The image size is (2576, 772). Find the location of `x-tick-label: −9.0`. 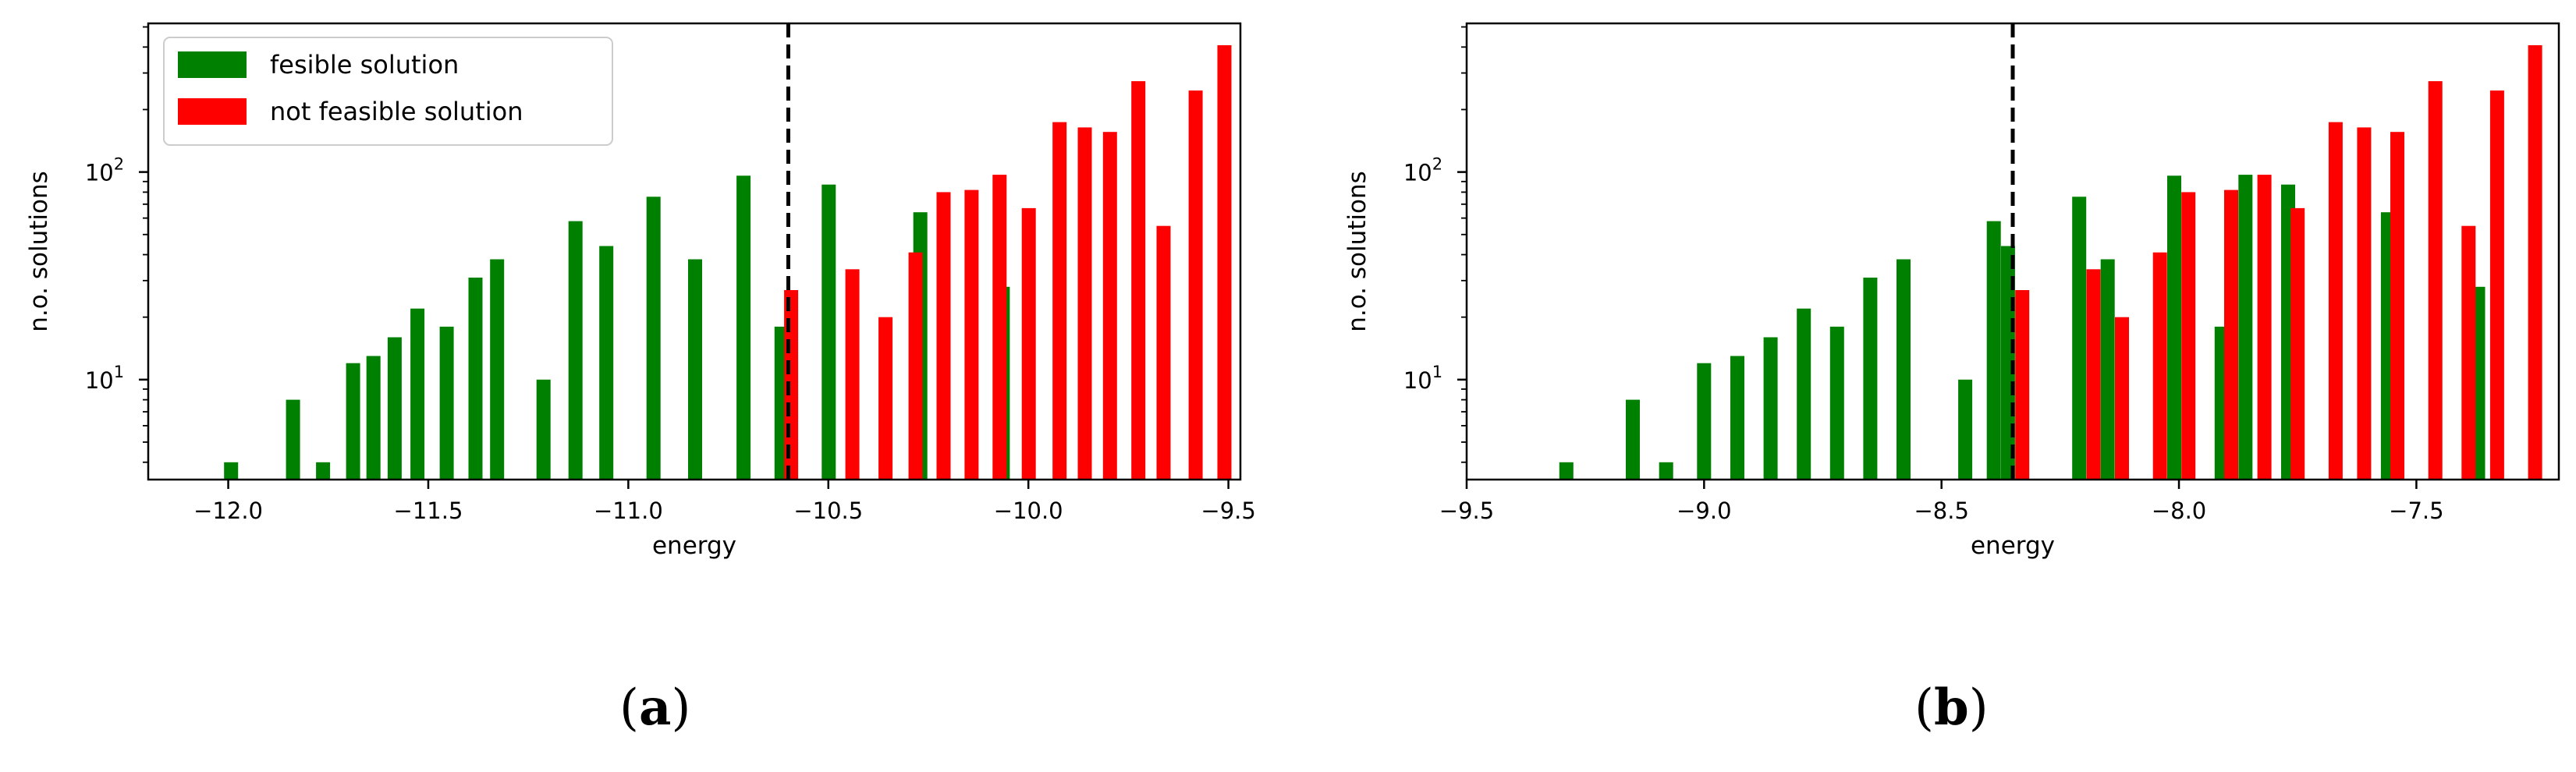

x-tick-label: −9.0 is located at coordinates (1704, 511).